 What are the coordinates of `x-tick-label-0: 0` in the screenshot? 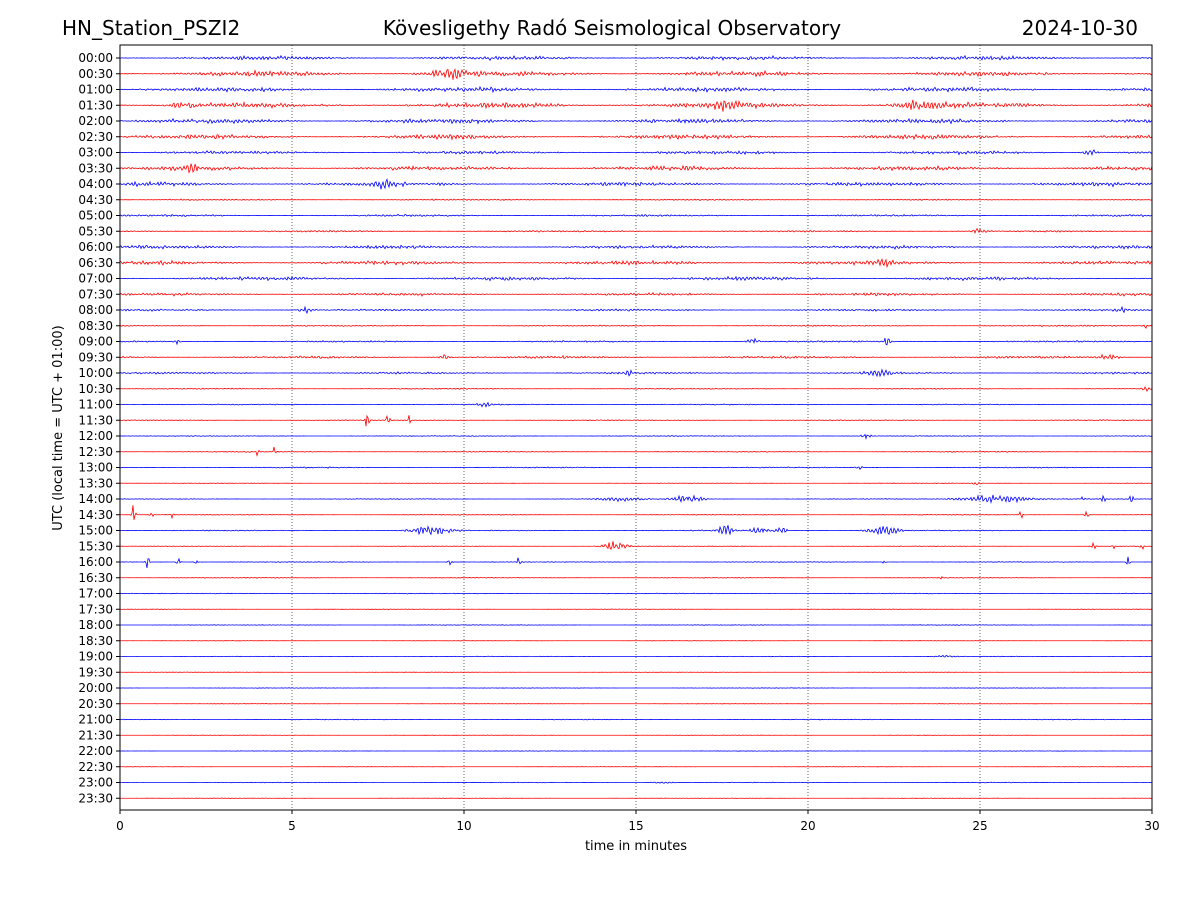 It's located at (120, 826).